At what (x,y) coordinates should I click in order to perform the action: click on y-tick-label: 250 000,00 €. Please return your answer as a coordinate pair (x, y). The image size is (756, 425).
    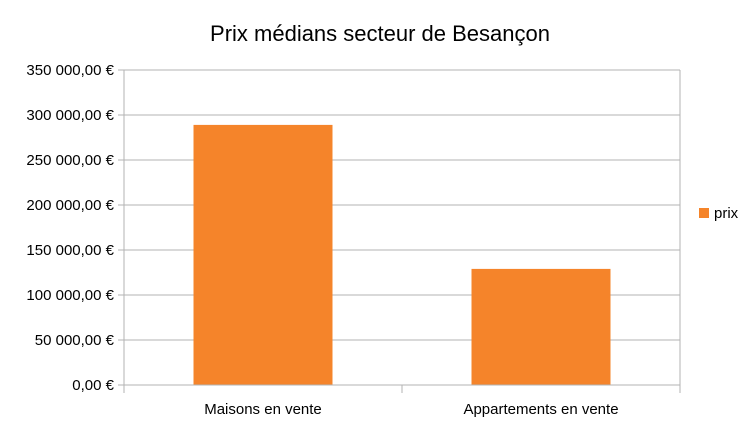
    Looking at the image, I should click on (70, 160).